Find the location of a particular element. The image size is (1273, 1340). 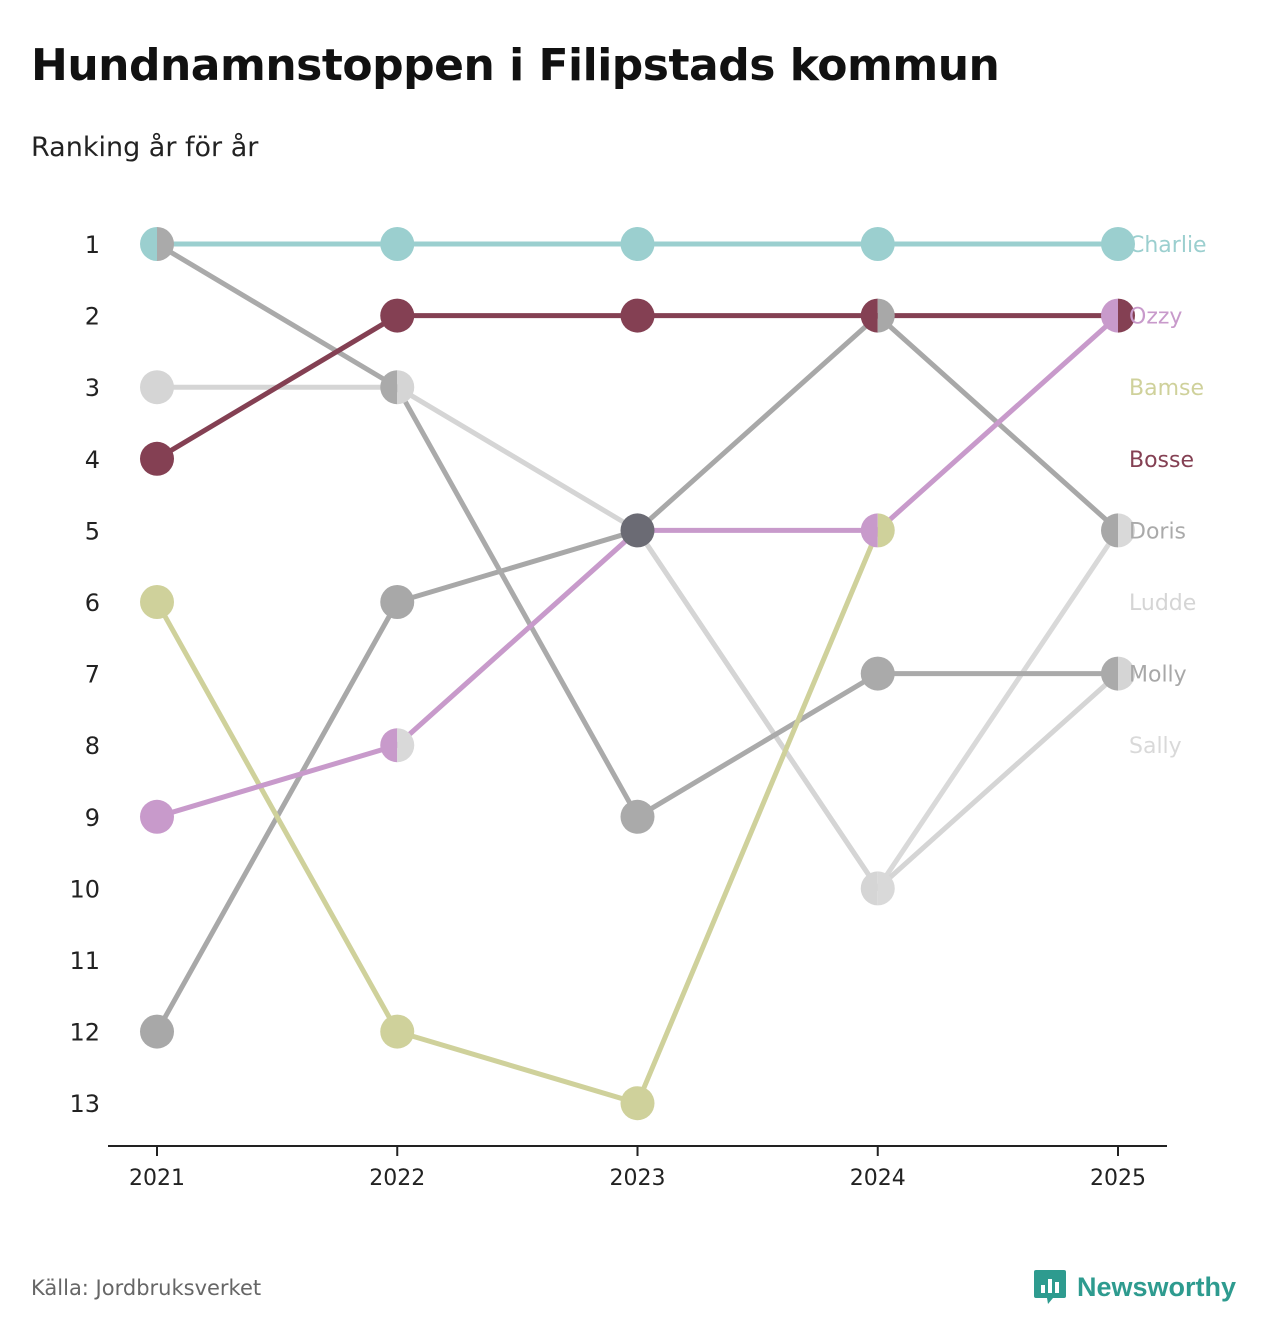

y-tick-label-3: 3 is located at coordinates (92, 388).